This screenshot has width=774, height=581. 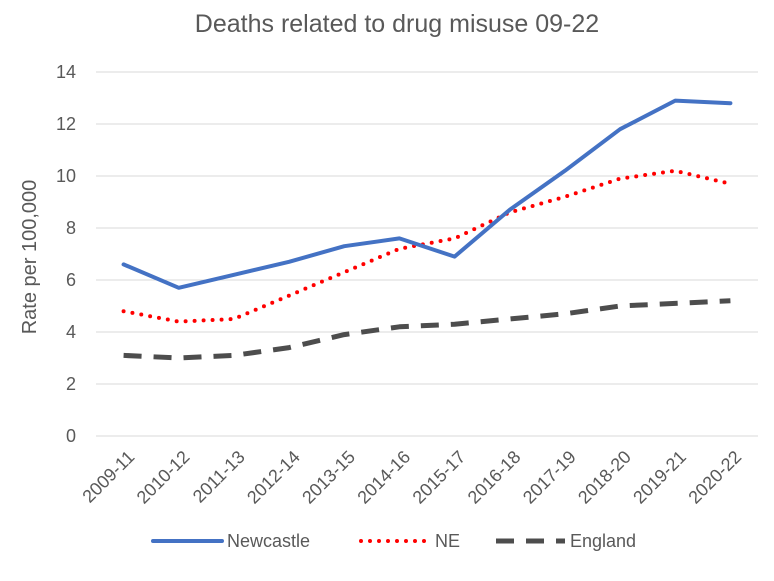 What do you see at coordinates (604, 477) in the screenshot?
I see `x-tick-label: 2018-20` at bounding box center [604, 477].